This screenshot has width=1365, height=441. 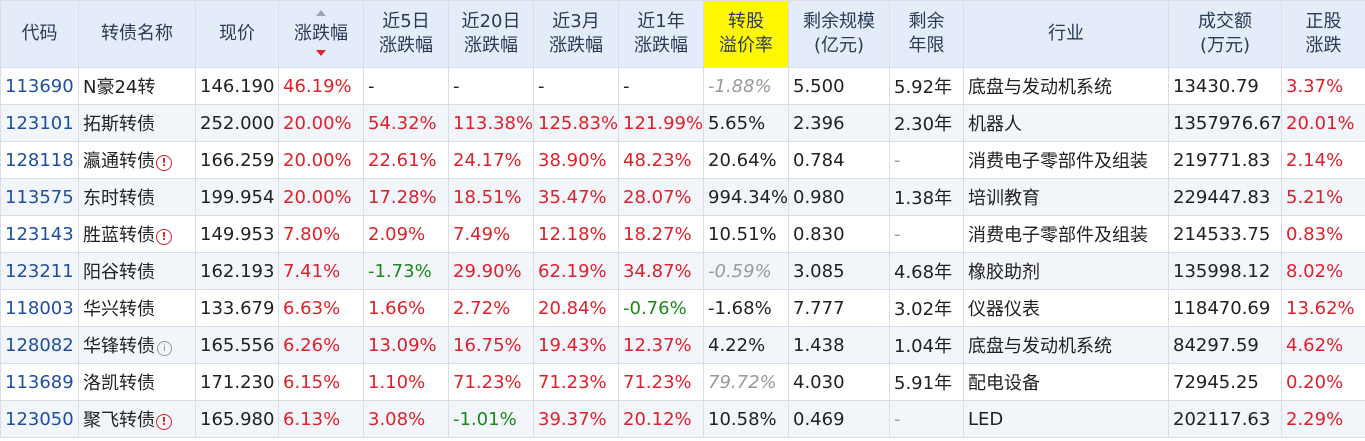 What do you see at coordinates (321, 419) in the screenshot?
I see `cell-change: 6.13%` at bounding box center [321, 419].